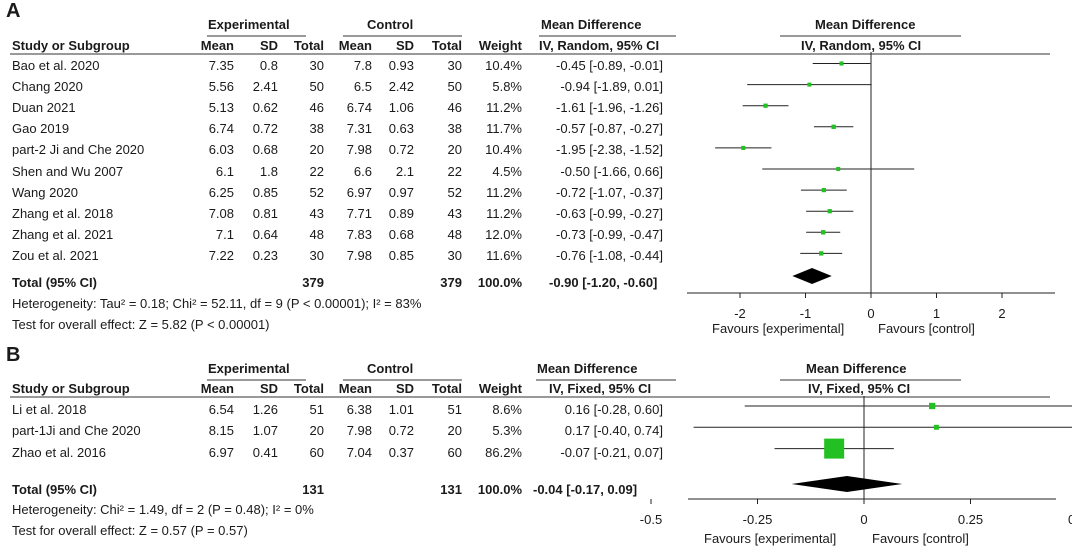 This screenshot has height=548, width=1072. What do you see at coordinates (362, 171) in the screenshot?
I see `ctrl-mean: 6.6` at bounding box center [362, 171].